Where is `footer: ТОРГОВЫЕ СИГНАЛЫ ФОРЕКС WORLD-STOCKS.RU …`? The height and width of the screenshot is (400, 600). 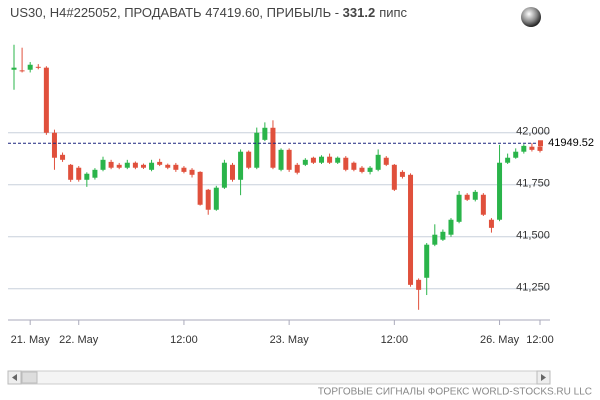 footer: ТОРГОВЫЕ СИГНАЛЫ ФОРЕКС WORLD-STOCKS.RU … is located at coordinates (455, 392).